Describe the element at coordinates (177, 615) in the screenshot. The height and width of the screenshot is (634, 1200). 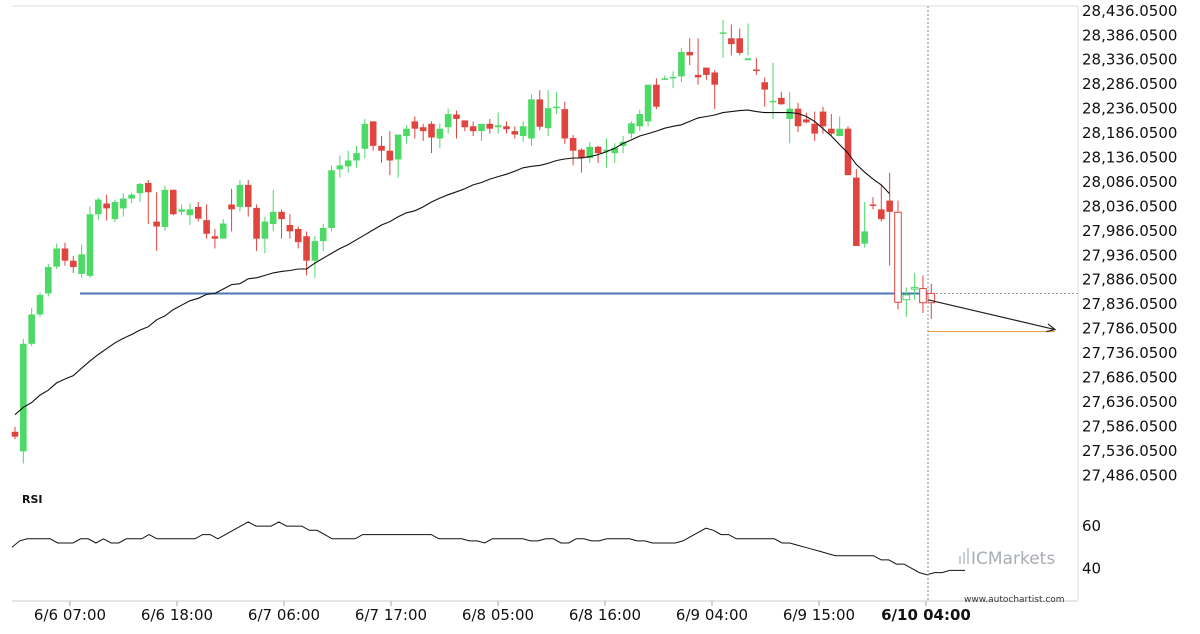
I see `time-tick-label: 6/6 18:00` at that location.